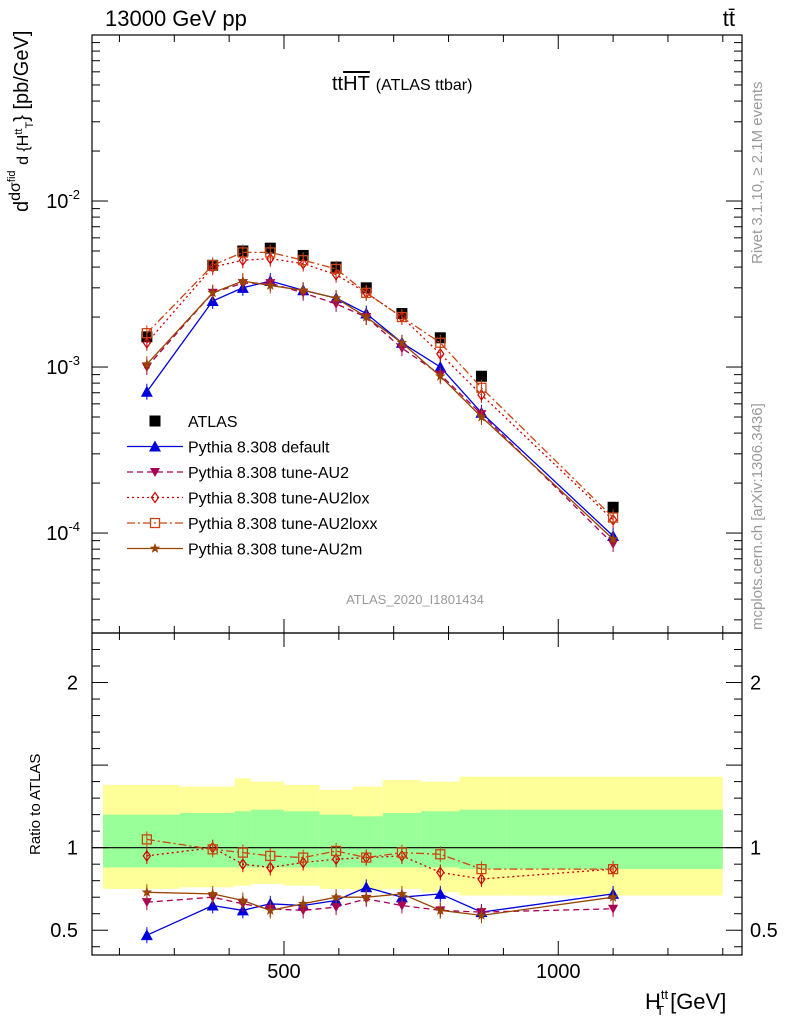  I want to click on x-axis-label: Htt T [GeV], so click(685, 1002).